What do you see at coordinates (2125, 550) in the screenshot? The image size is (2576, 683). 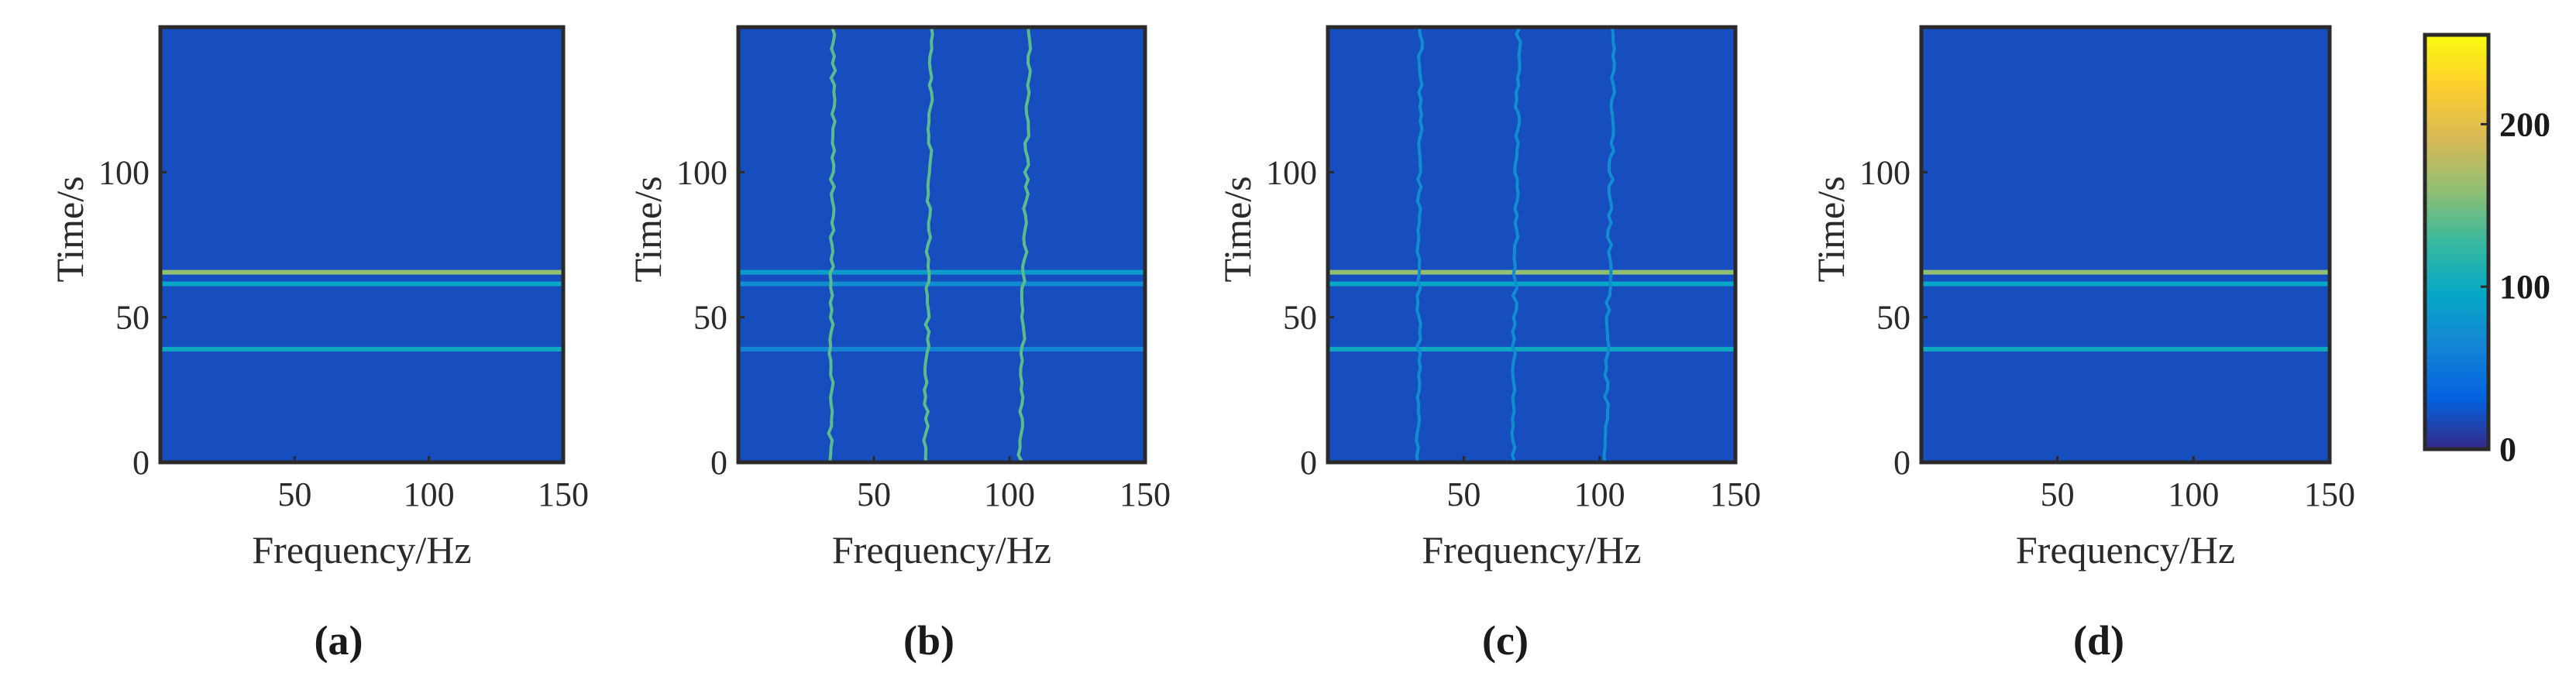 I see `panel-d-xlabel: Frequency/Hz` at bounding box center [2125, 550].